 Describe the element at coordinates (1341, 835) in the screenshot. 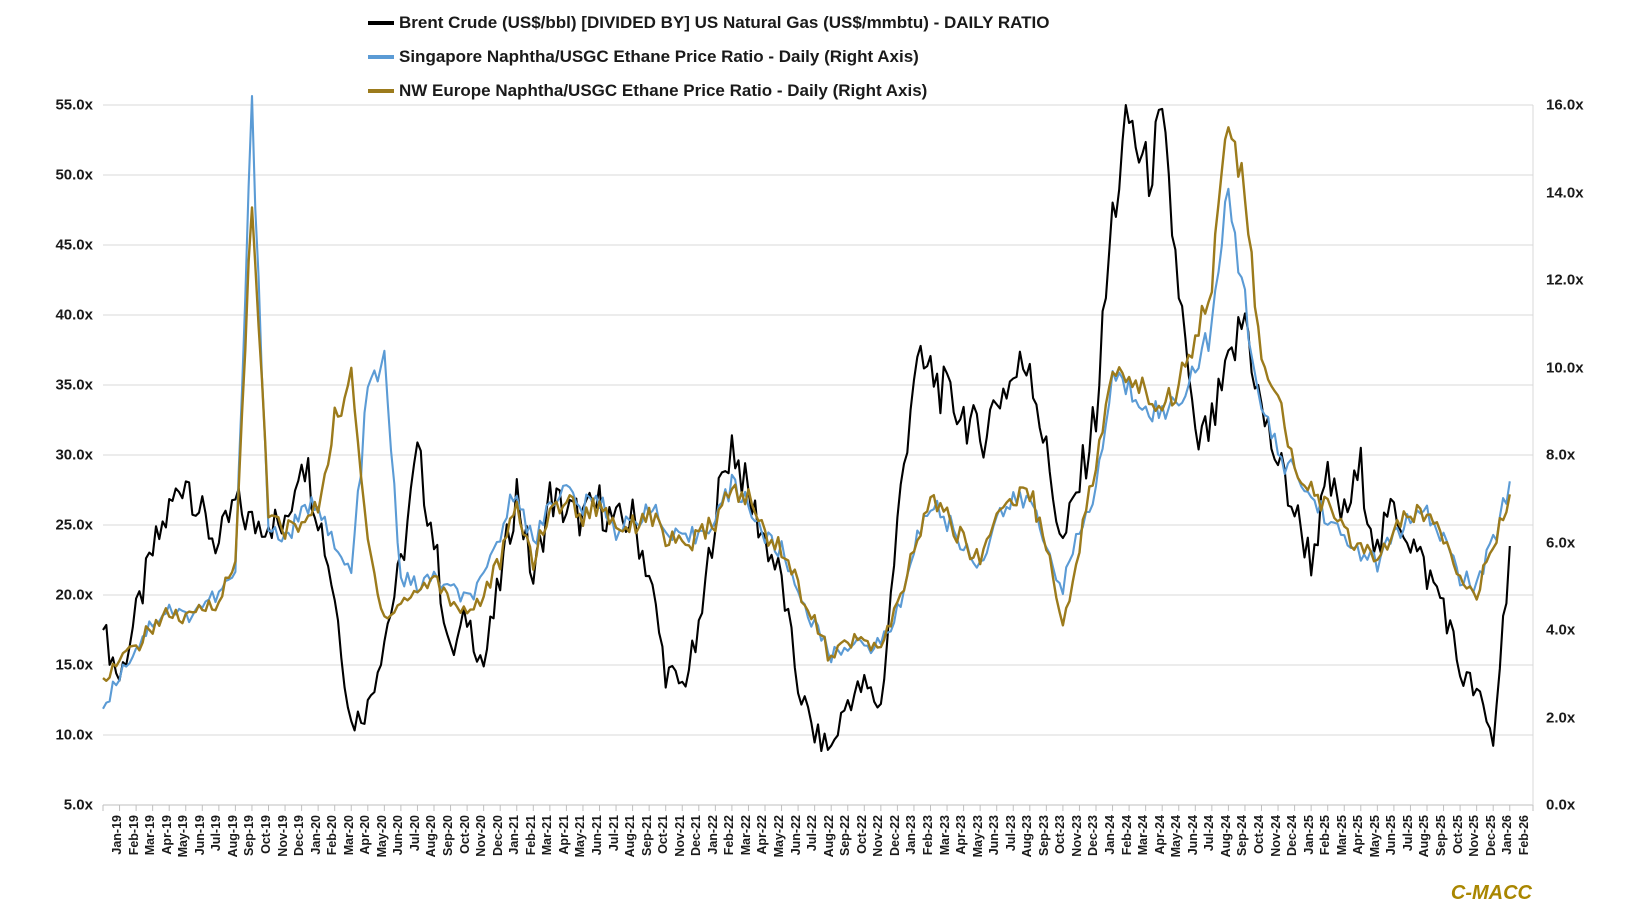

I see `x-axis-tick-label: Mar-25` at that location.